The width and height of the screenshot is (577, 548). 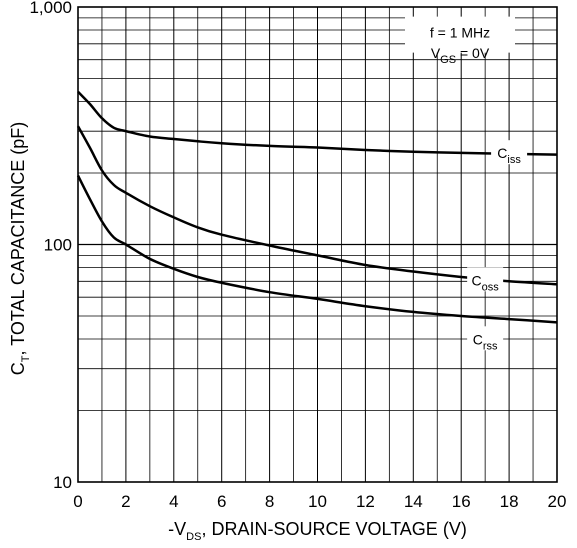 I want to click on x-tick-label: 4, so click(x=173, y=501).